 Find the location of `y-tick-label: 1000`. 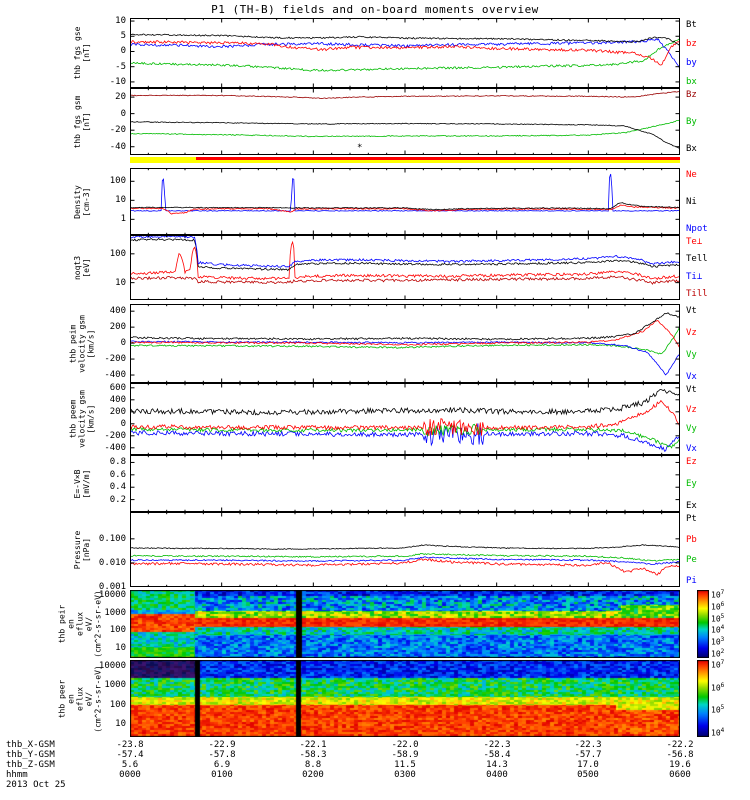

y-tick-label: 1000 is located at coordinates (115, 613).